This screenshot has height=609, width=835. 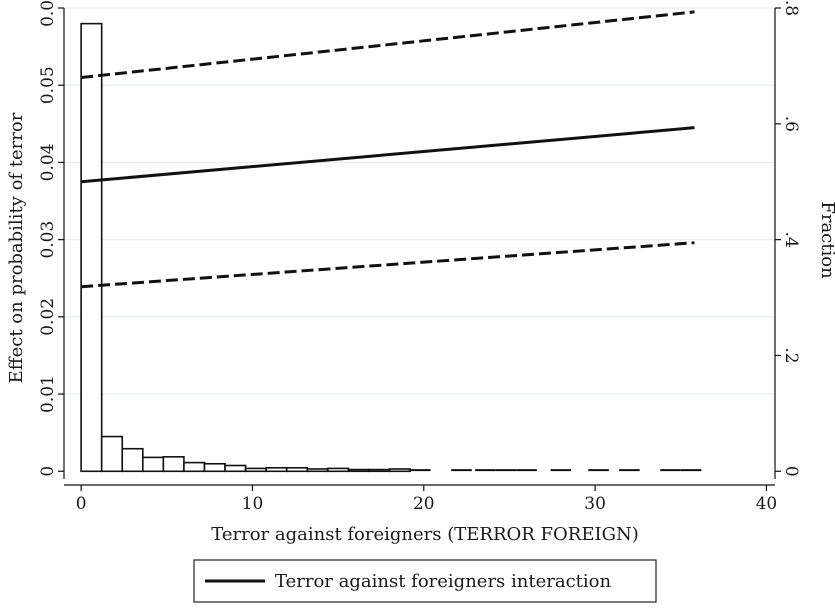 I want to click on y-tick-label: 0.02, so click(x=48, y=317).